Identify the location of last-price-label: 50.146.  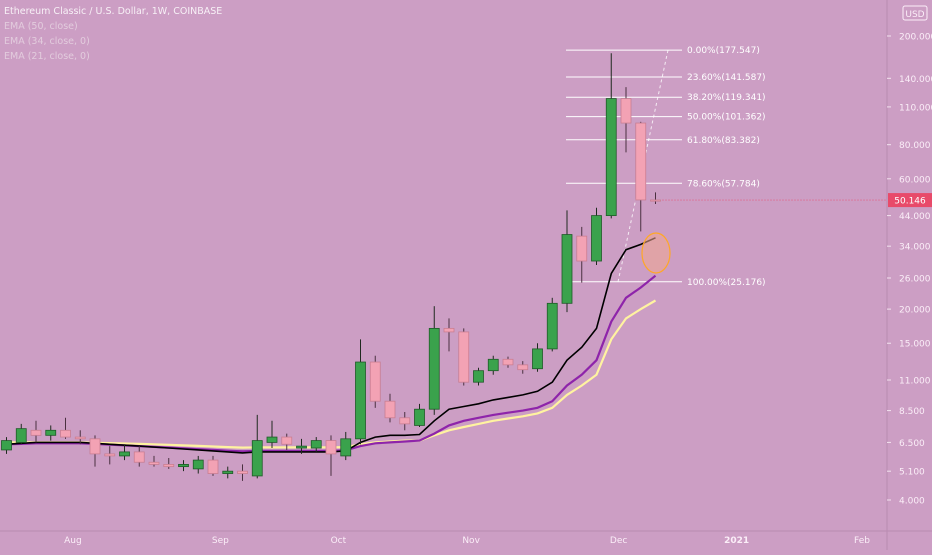
(910, 202).